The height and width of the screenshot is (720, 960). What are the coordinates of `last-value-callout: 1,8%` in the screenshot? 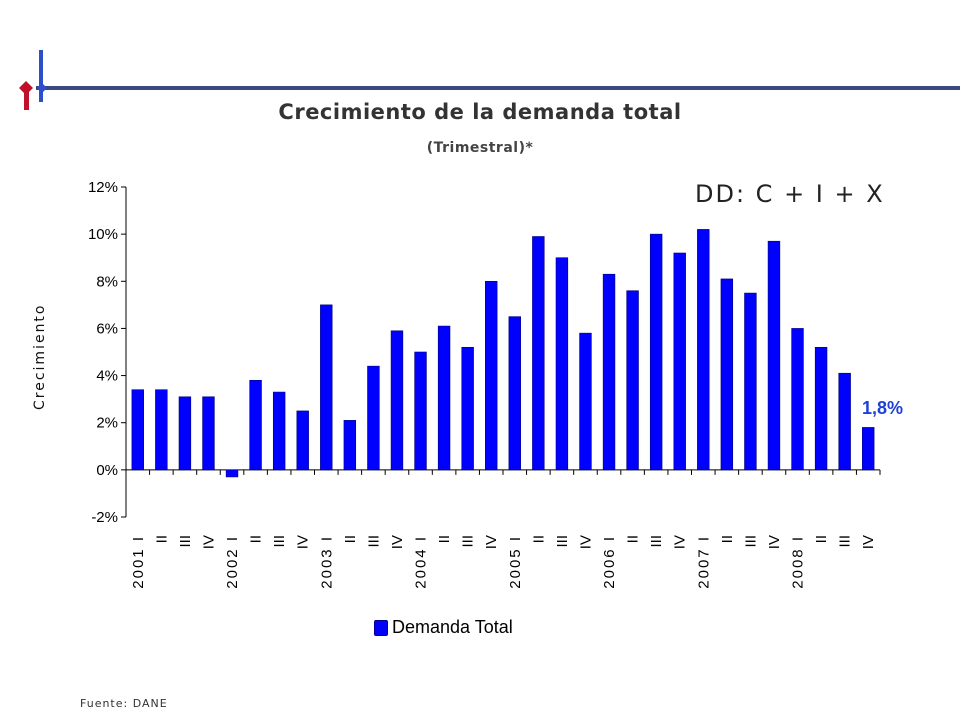 It's located at (883, 408).